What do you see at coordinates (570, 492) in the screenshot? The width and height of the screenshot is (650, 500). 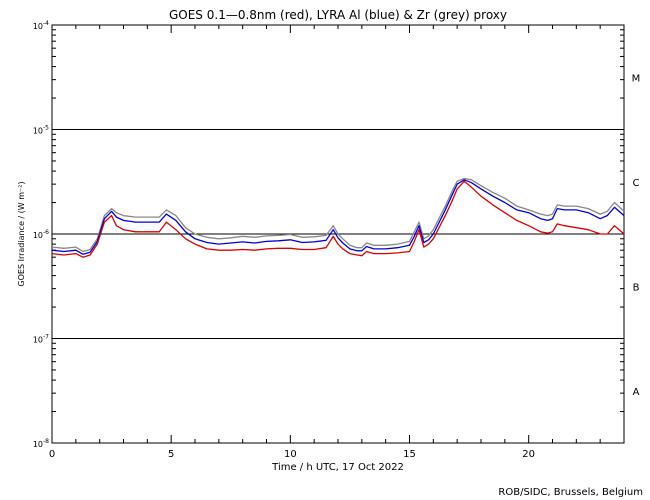 I see `footer-credit: ROB/SIDC, Brussels, Belgium` at bounding box center [570, 492].